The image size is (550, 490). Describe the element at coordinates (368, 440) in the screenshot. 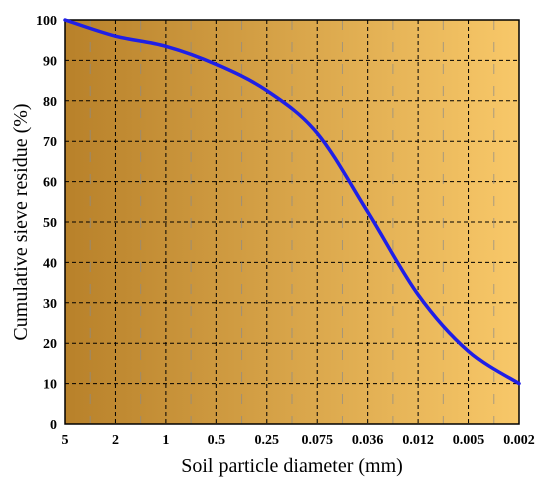

I see `x-tick-label: 0.036` at that location.